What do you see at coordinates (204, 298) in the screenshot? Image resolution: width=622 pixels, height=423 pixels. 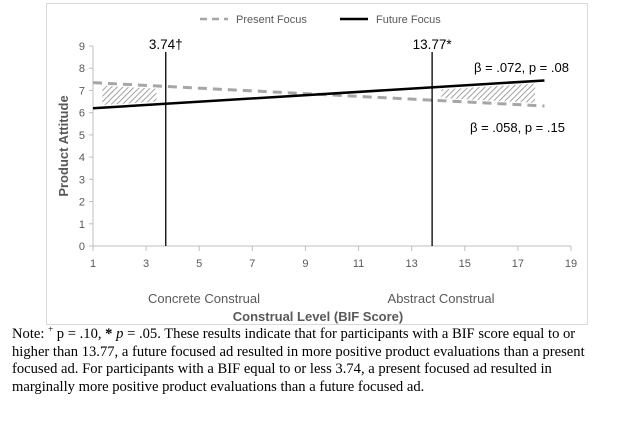 I see `region-label-concrete: Concrete Construal` at bounding box center [204, 298].